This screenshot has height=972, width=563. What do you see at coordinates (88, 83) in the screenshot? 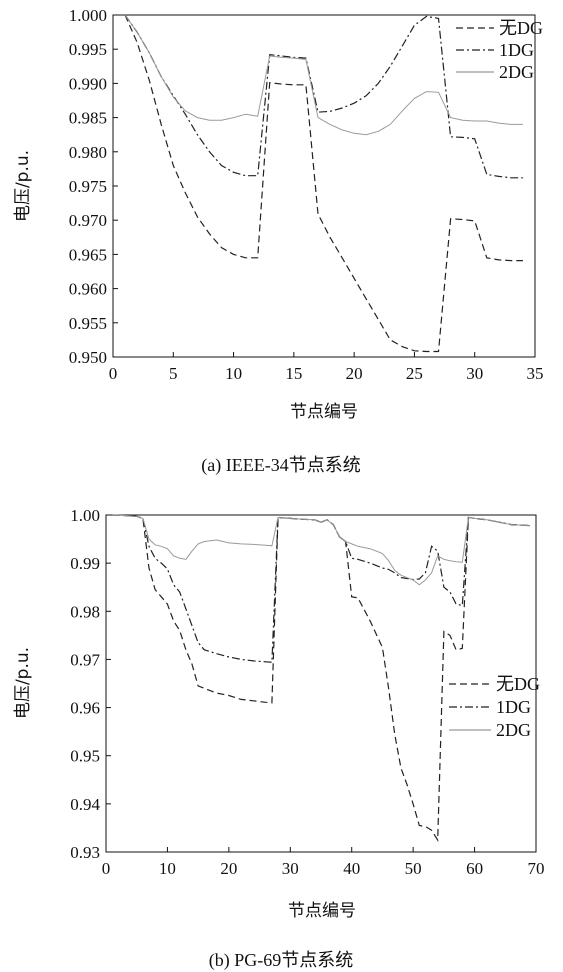
I see `y-tick-label: 0.990` at bounding box center [88, 83].